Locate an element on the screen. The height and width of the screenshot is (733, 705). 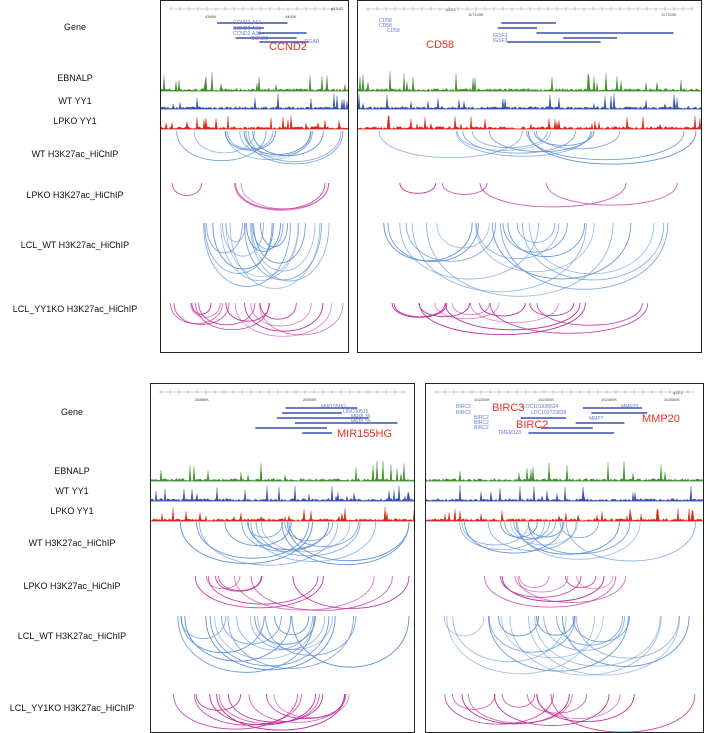
highlight-gene: MMP20 is located at coordinates (661, 419).